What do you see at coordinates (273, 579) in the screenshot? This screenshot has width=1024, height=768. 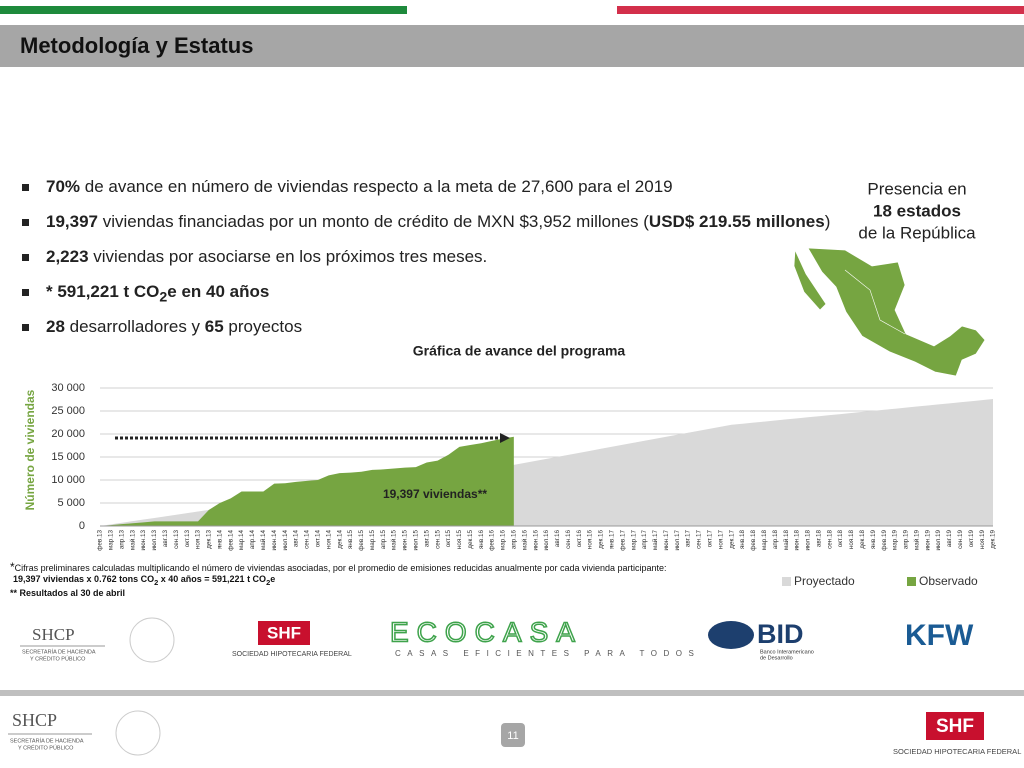 I see `text: e` at bounding box center [273, 579].